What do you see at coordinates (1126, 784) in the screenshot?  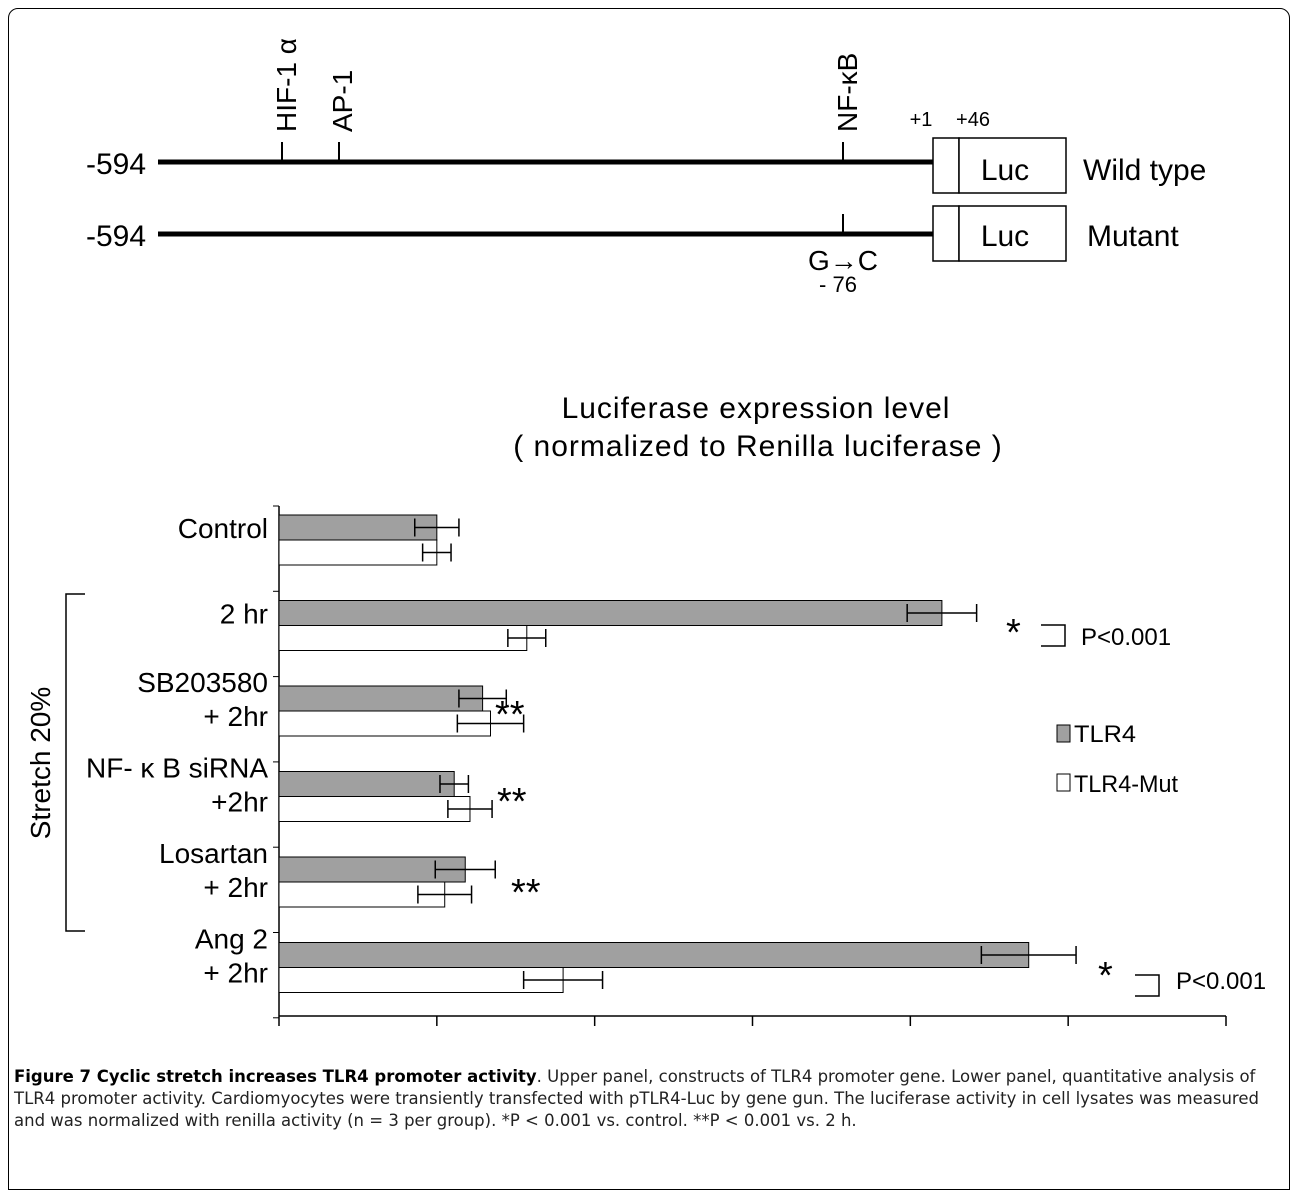 I see `legend-label-tlr4-mut: TLR4-Mut` at bounding box center [1126, 784].